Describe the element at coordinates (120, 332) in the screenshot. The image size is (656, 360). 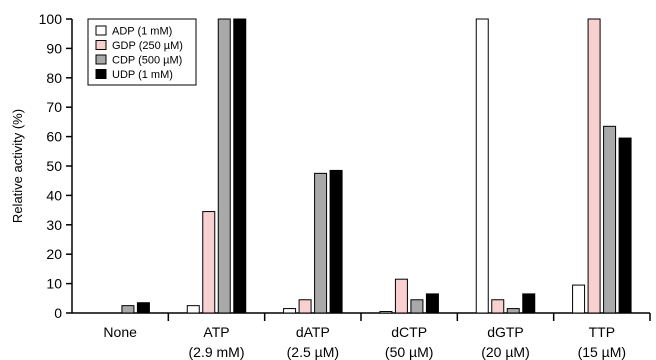
I see `x-tick-label: None` at that location.